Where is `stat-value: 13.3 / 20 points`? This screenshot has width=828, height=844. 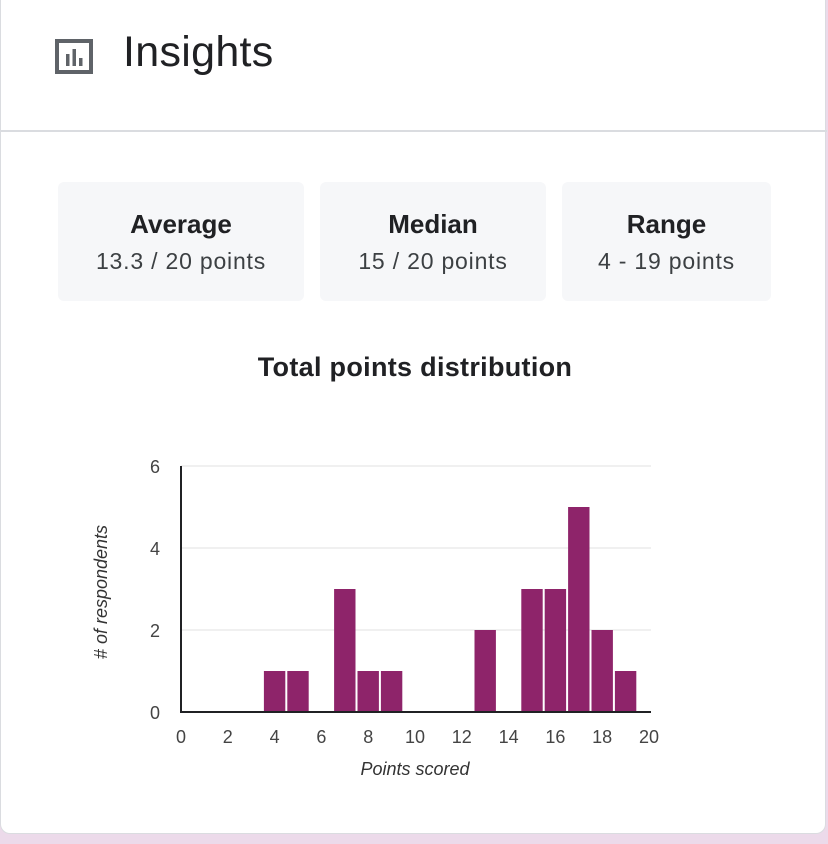 stat-value: 13.3 / 20 points is located at coordinates (181, 261).